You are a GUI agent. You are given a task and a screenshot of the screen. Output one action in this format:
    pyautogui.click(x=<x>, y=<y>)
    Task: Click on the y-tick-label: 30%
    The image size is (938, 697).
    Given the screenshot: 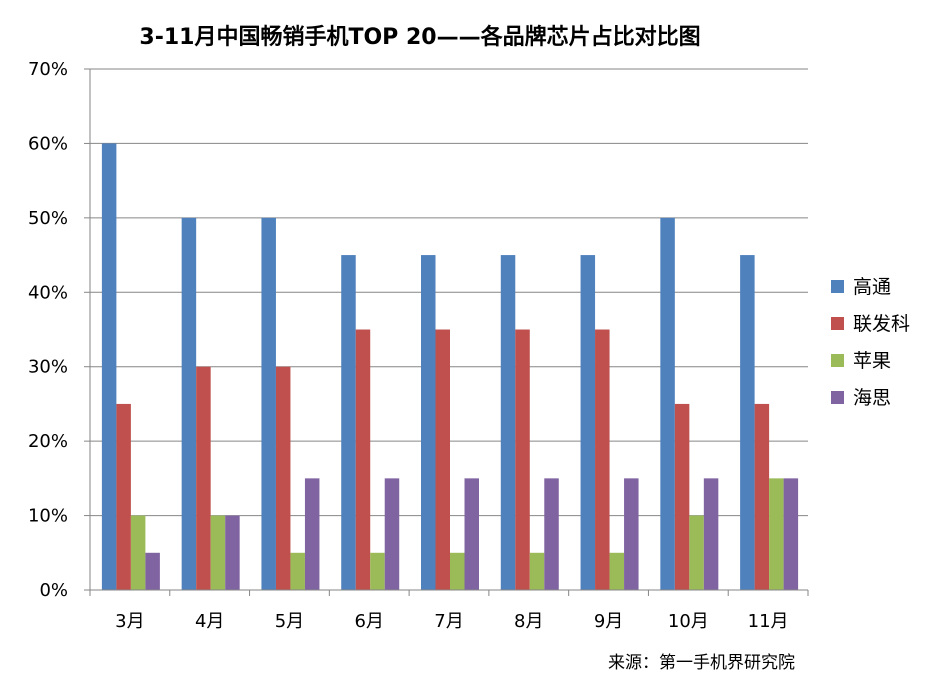 What is the action you would take?
    pyautogui.click(x=48, y=367)
    